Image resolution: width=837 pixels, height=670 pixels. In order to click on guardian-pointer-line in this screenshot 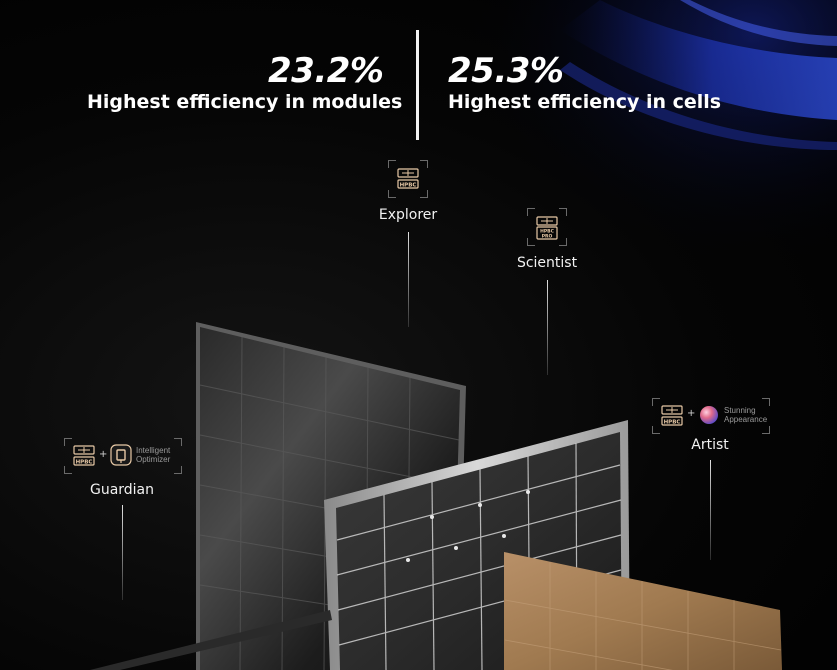, I will do `click(122, 552)`.